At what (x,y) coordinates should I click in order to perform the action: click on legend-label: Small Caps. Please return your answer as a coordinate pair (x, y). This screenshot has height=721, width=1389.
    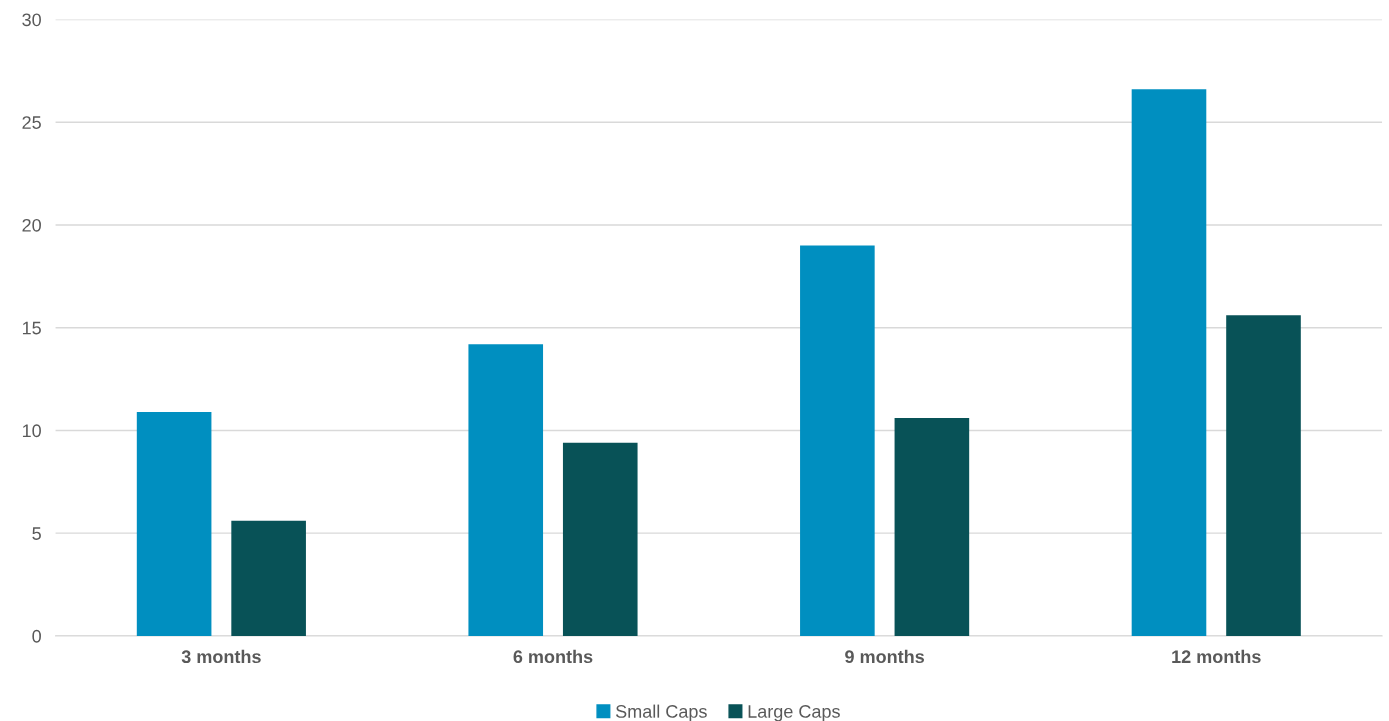
    Looking at the image, I should click on (661, 712).